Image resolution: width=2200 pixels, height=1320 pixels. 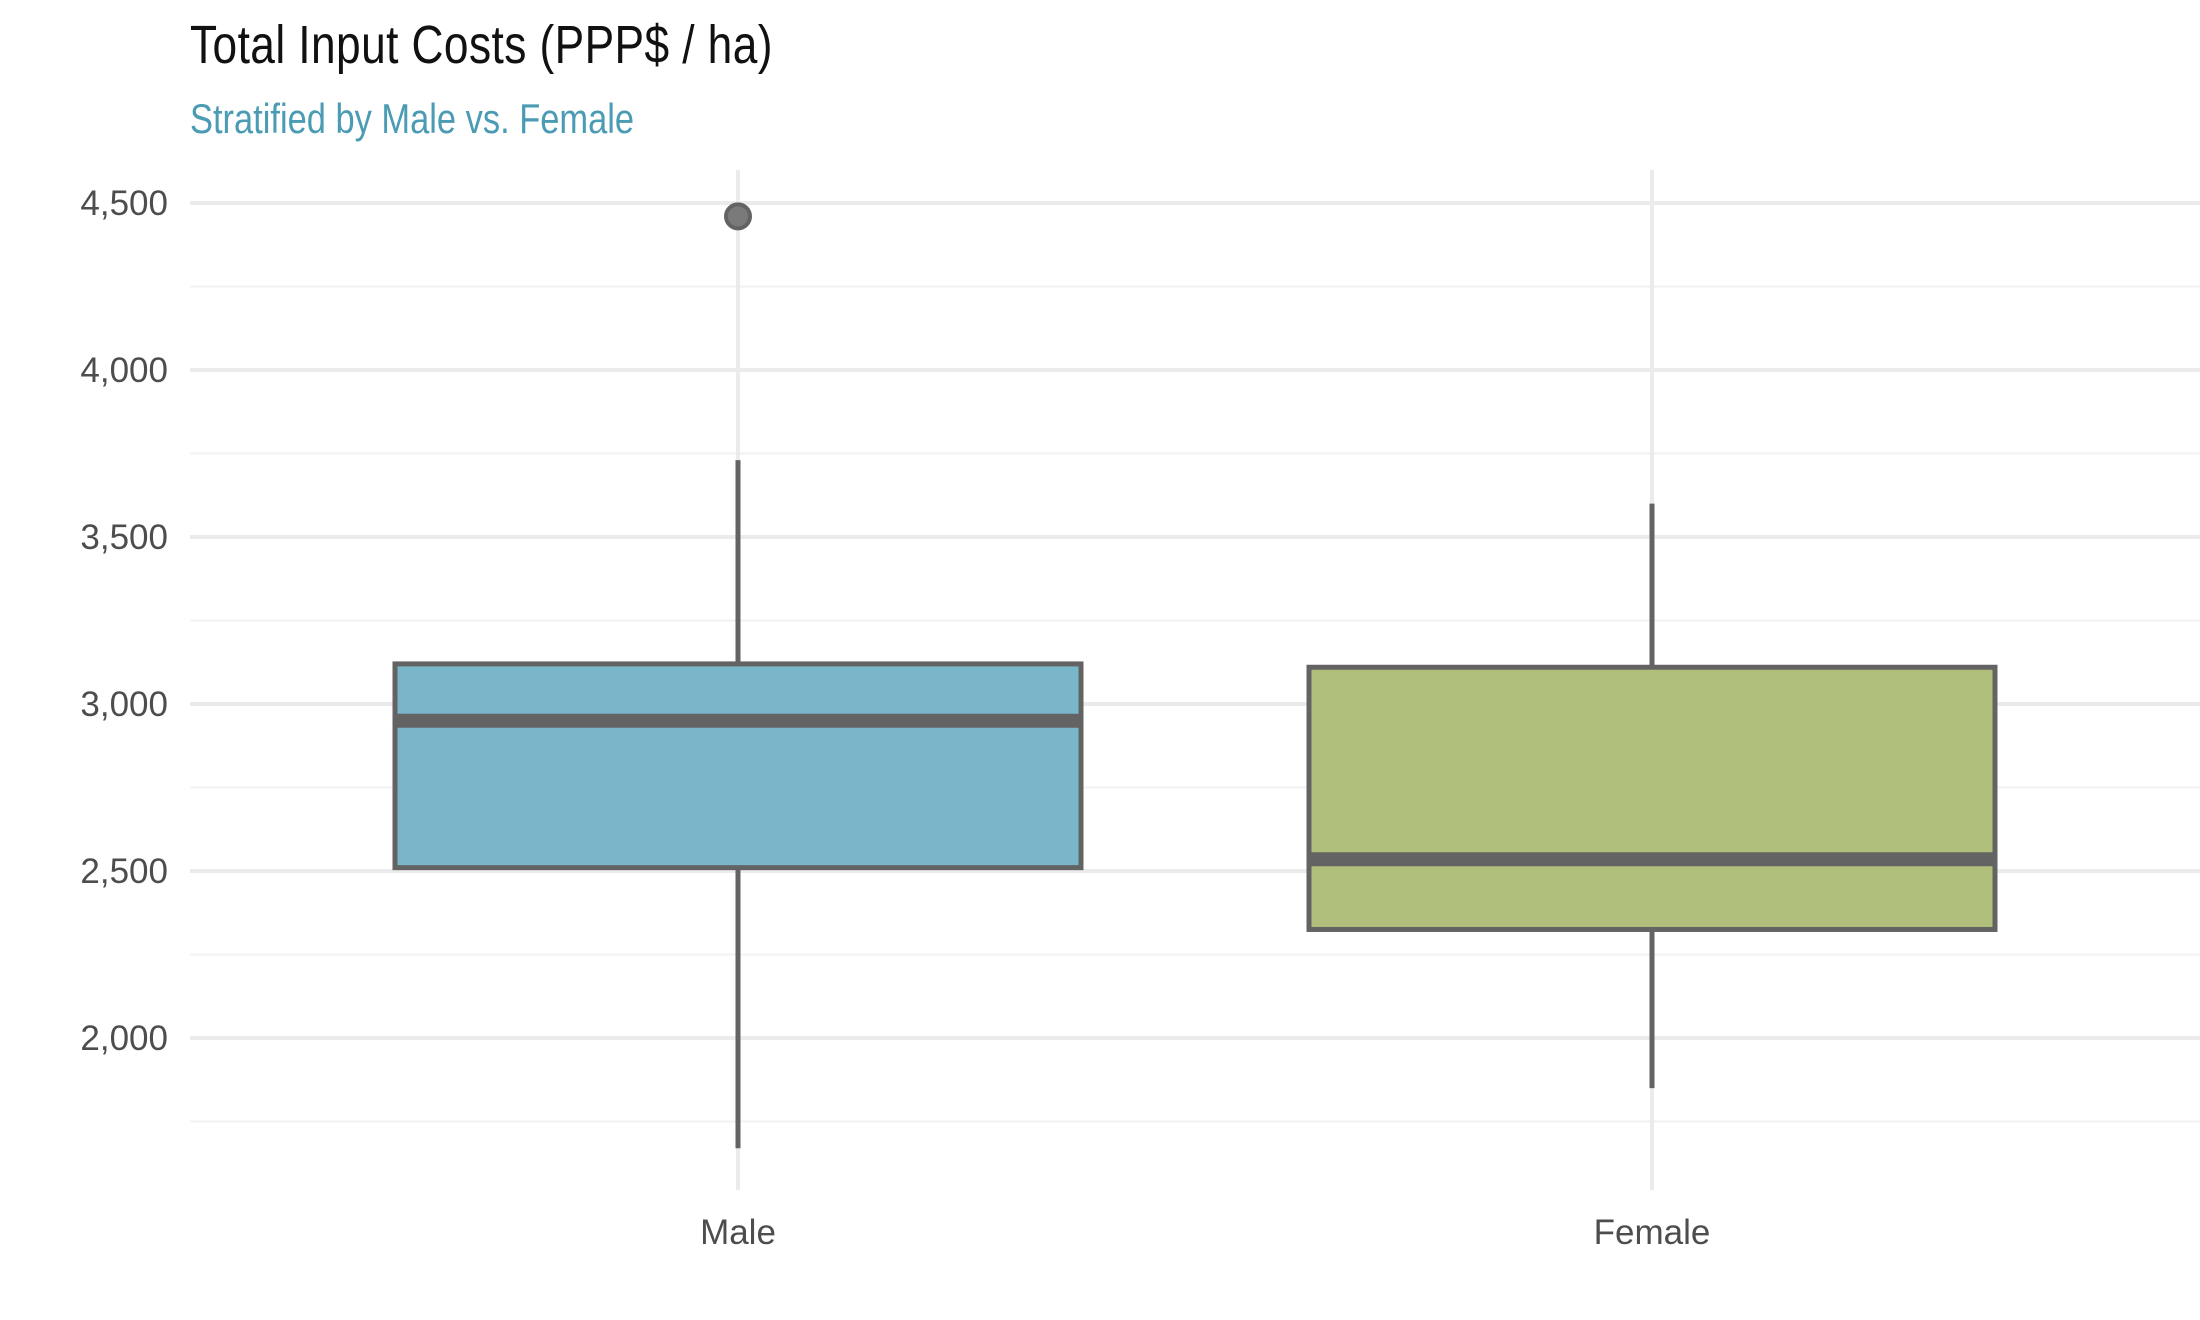 What do you see at coordinates (1652, 798) in the screenshot?
I see `box-female` at bounding box center [1652, 798].